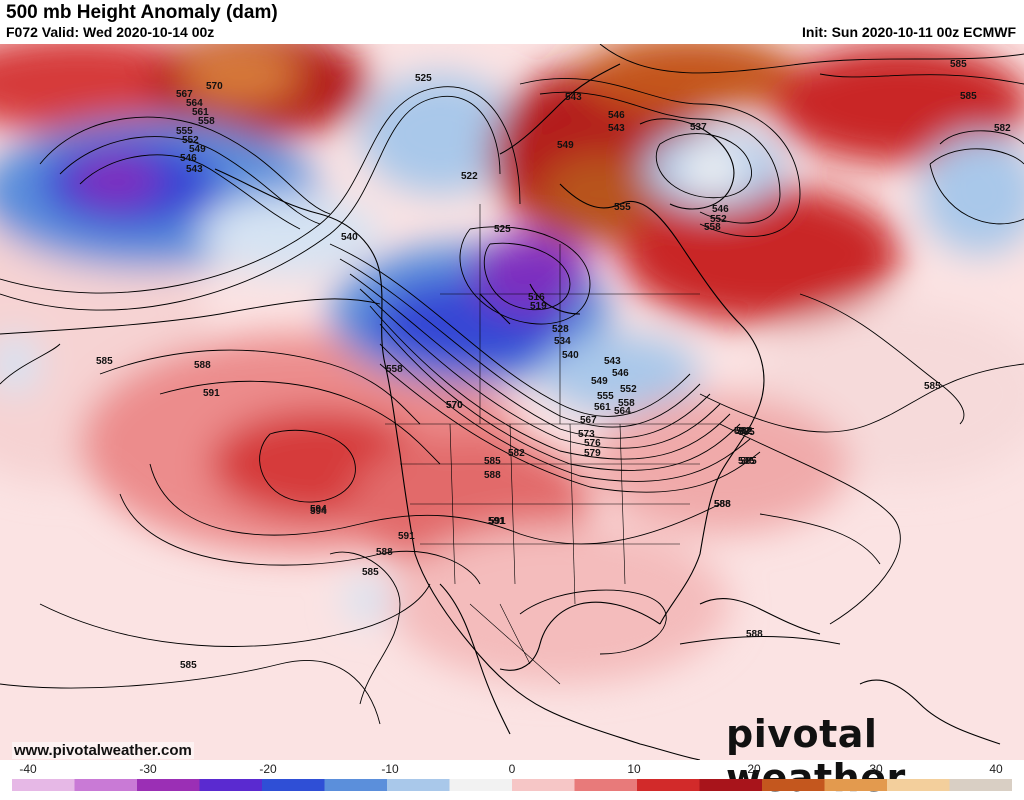 The width and height of the screenshot is (1024, 800). Describe the element at coordinates (142, 12) in the screenshot. I see `map-title: 500 mb Height Anomaly (dam)` at that location.